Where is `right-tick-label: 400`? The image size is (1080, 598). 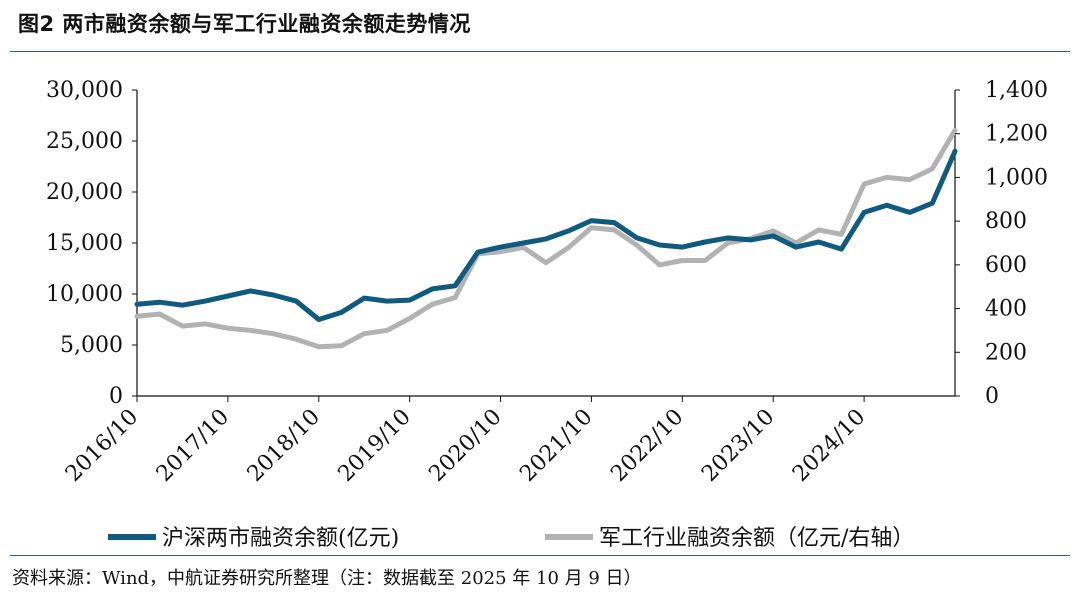 right-tick-label: 400 is located at coordinates (1006, 309).